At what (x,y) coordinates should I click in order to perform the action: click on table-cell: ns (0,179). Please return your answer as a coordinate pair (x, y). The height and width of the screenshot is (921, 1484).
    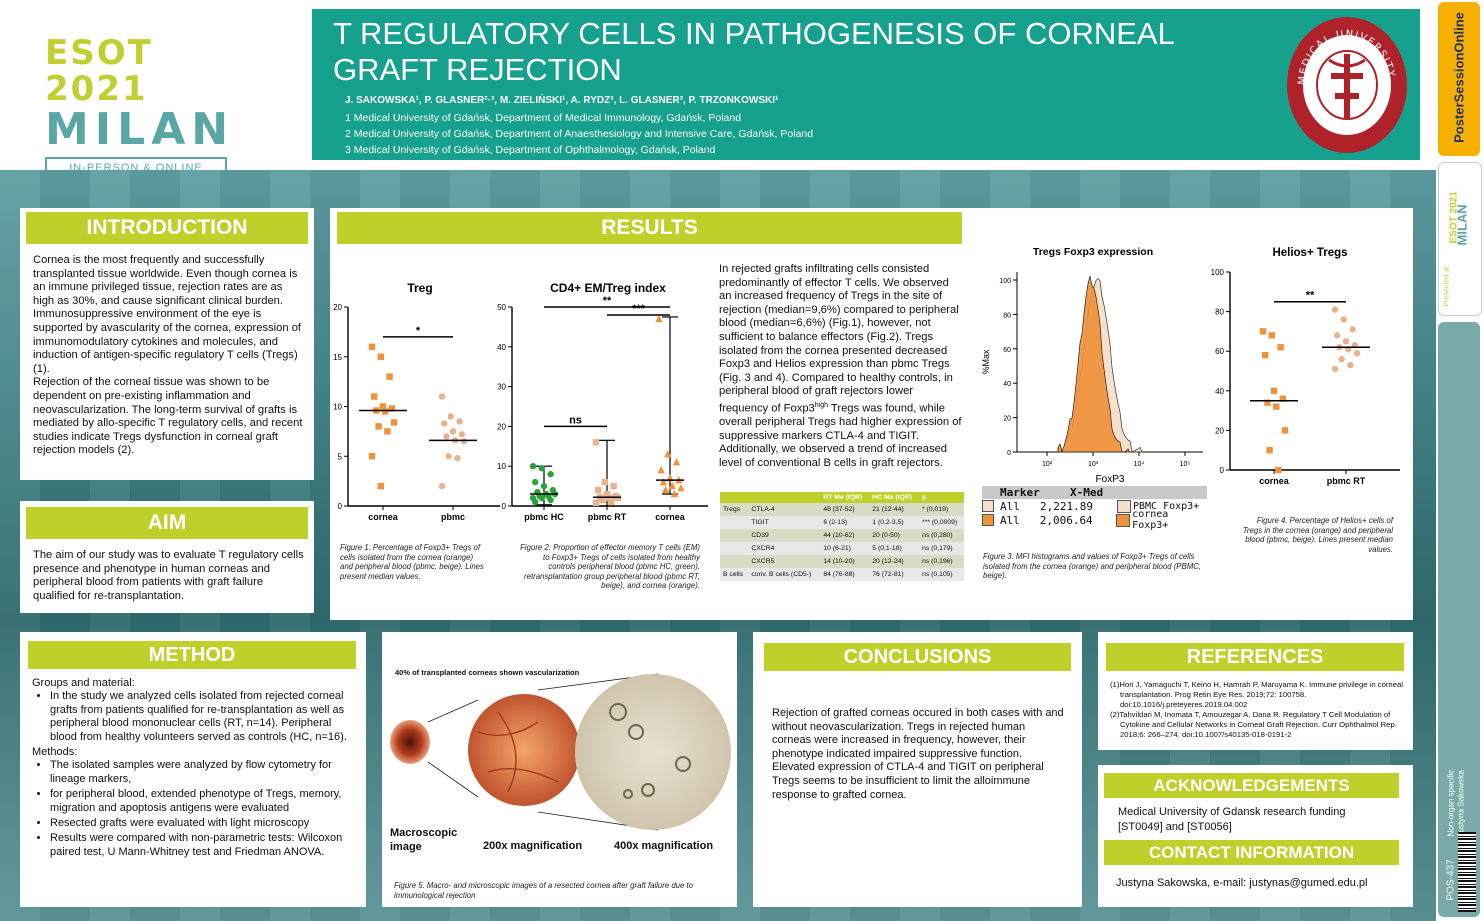
    Looking at the image, I should click on (941, 548).